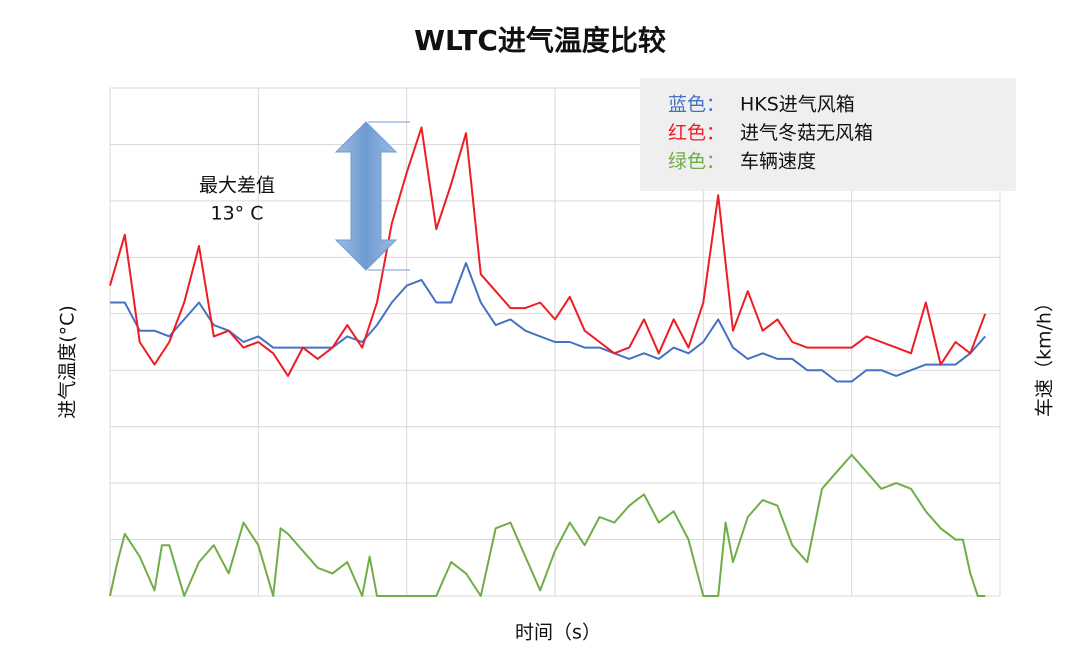  I want to click on legend-label: HKS进气风箱, so click(797, 105).